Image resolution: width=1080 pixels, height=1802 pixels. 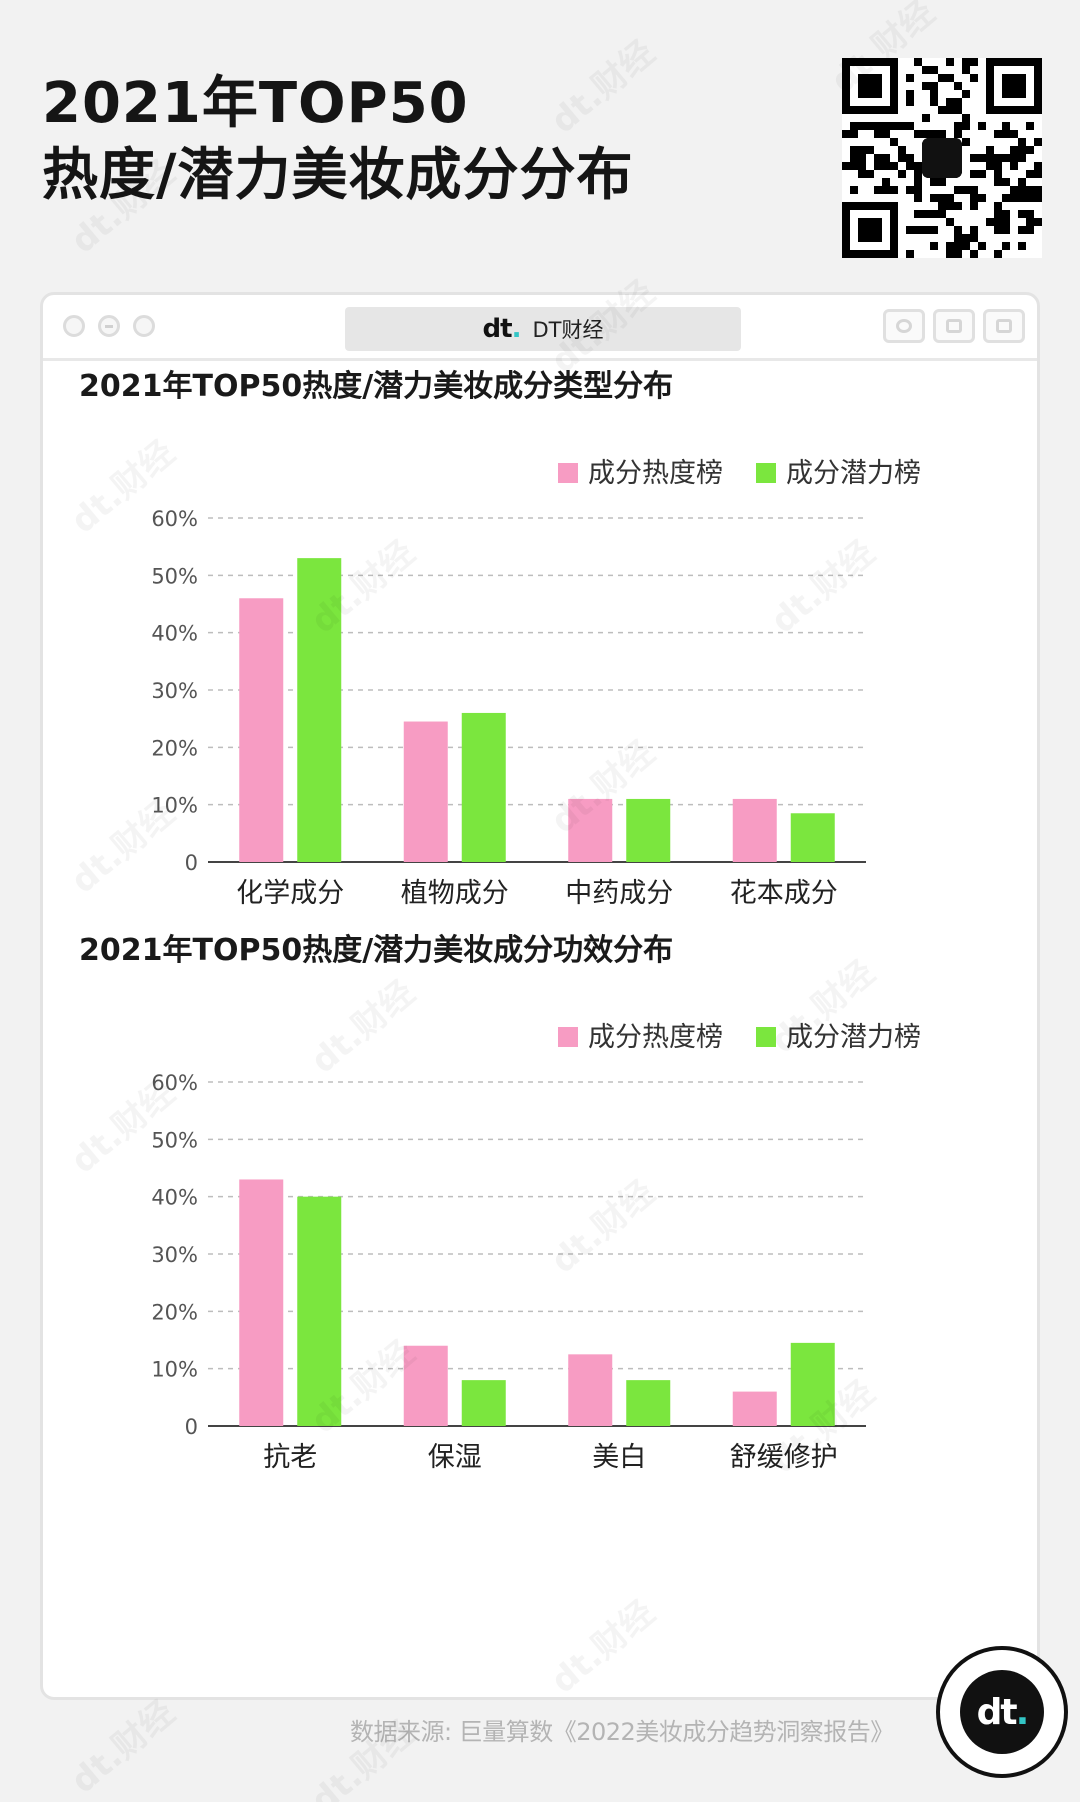 I want to click on y-tick-label: 10%, so click(x=174, y=1370).